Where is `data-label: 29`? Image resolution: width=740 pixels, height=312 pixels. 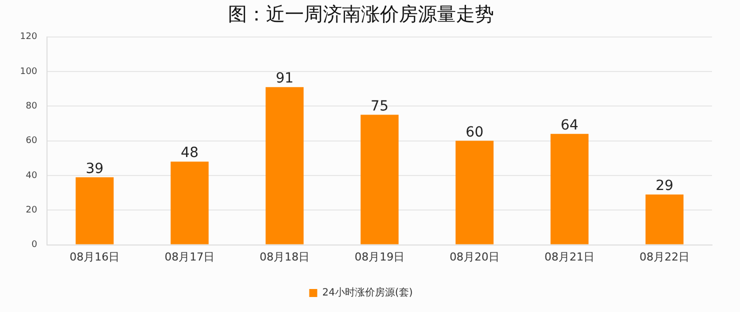
data-label: 29 is located at coordinates (665, 186).